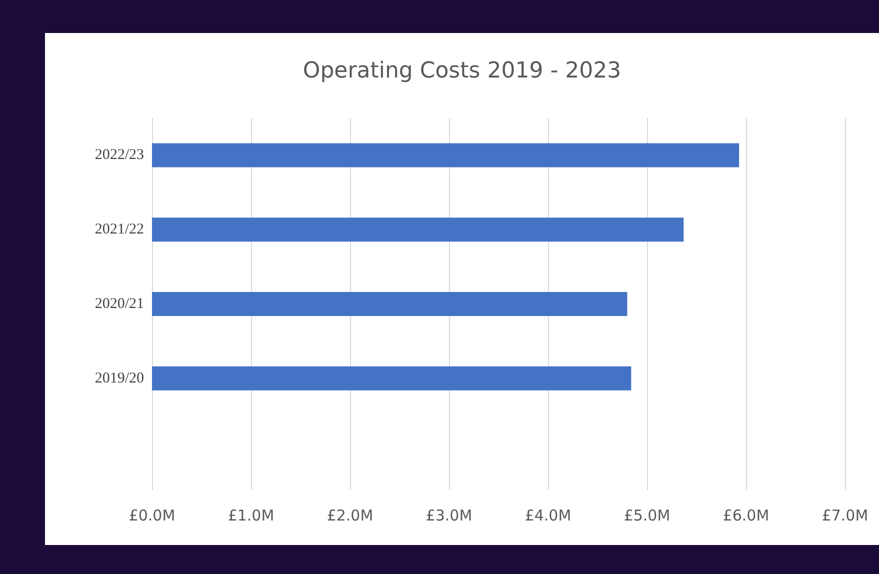 The height and width of the screenshot is (574, 879). I want to click on y-tick-label: 2020/21, so click(119, 304).